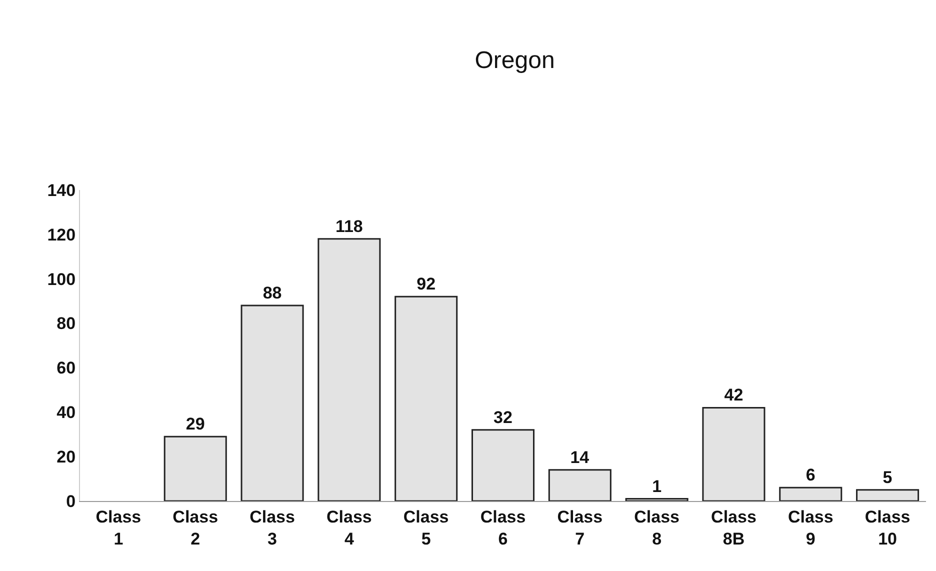 This screenshot has width=936, height=571. I want to click on chart-title: Oregon, so click(514, 60).